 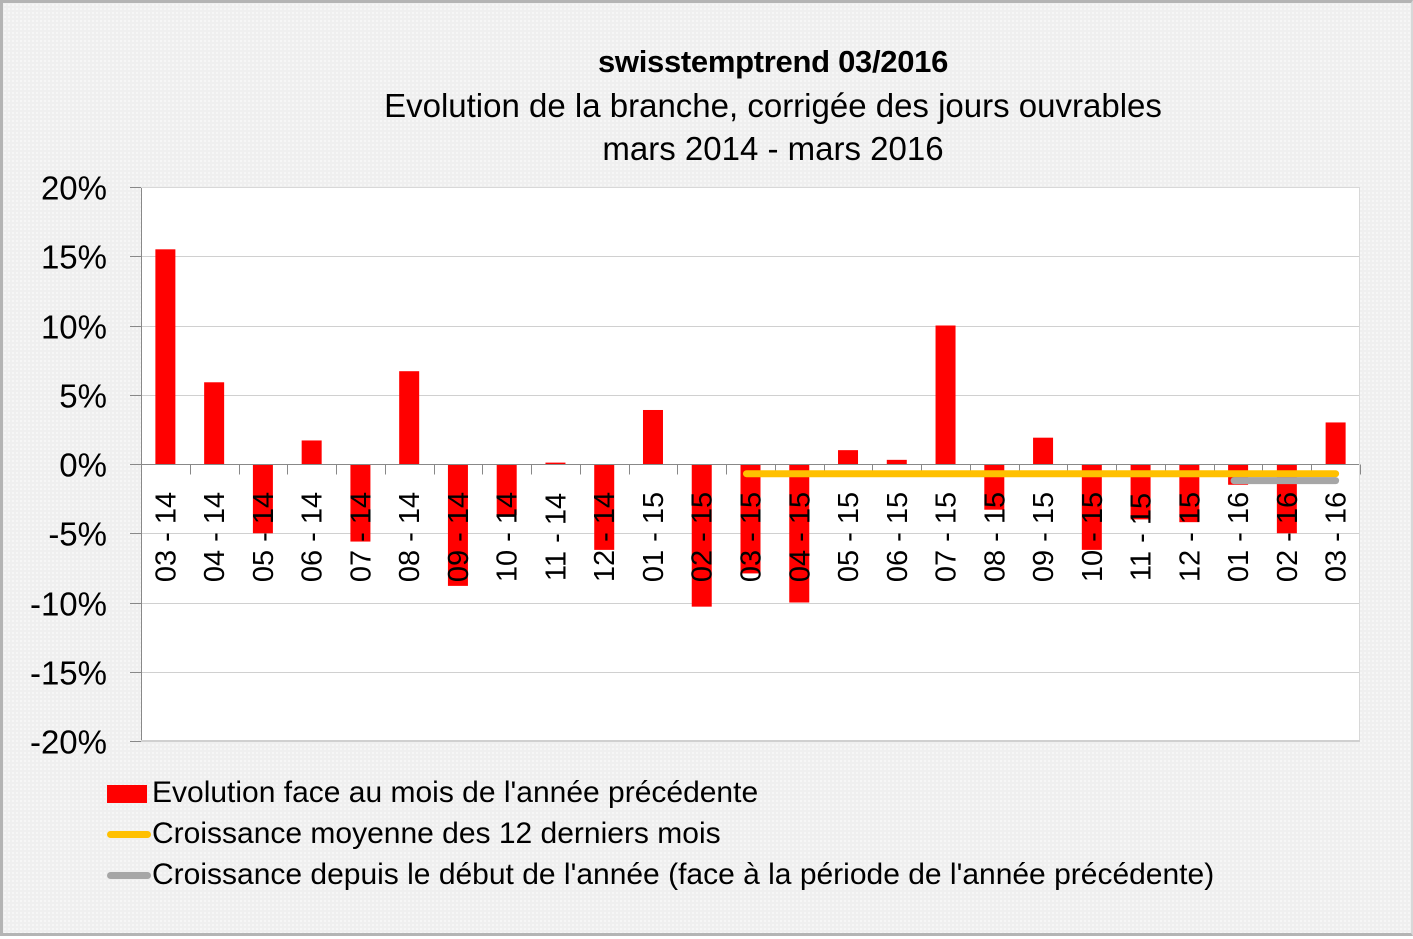 I want to click on y-tick-label: 15%, so click(x=74, y=257).